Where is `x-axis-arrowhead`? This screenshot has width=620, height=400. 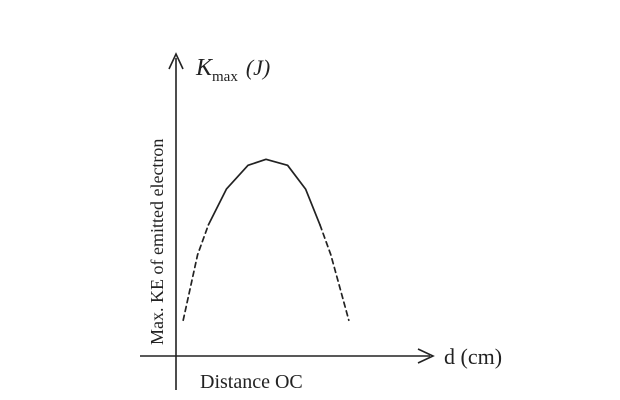
x-axis-arrowhead is located at coordinates (426, 356).